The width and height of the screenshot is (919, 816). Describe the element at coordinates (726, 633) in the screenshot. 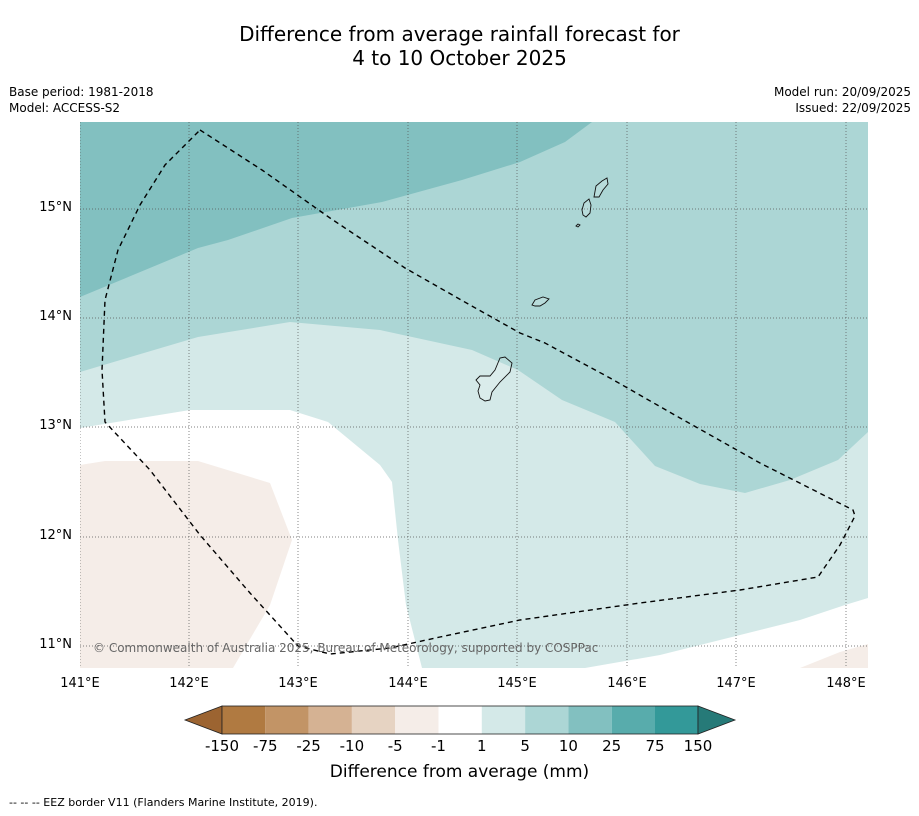

I see `zone-minus1-to-1-south` at that location.